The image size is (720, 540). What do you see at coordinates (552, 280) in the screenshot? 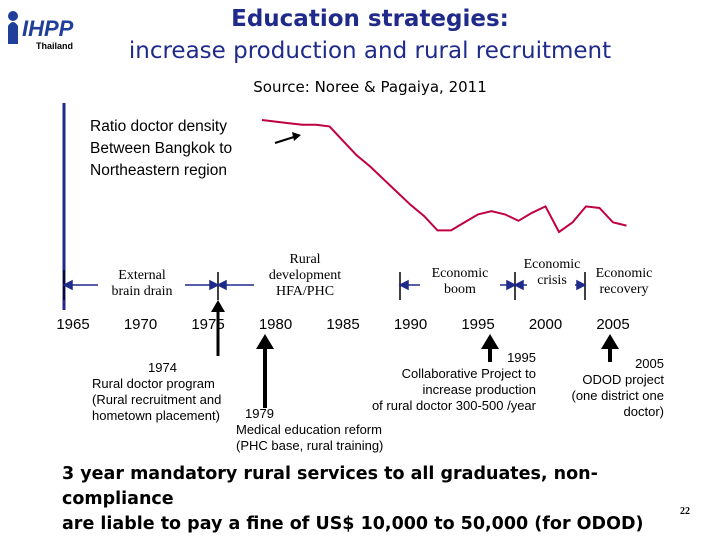
I see `era-line: crisis` at bounding box center [552, 280].